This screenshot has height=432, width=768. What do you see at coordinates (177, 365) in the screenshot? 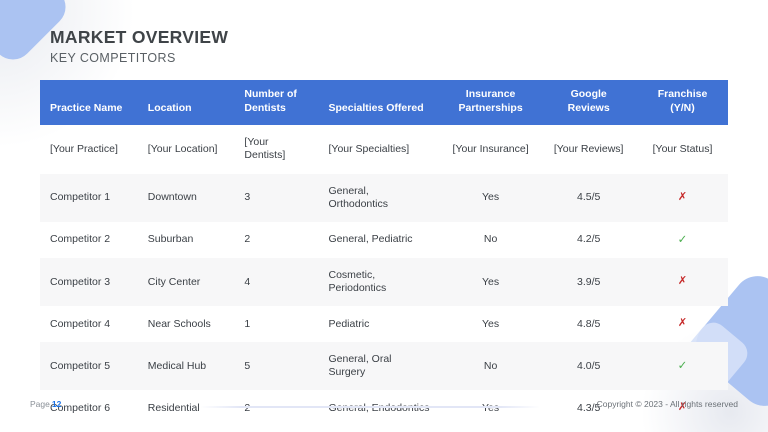
I see `cell-location: Medical Hub` at bounding box center [177, 365].